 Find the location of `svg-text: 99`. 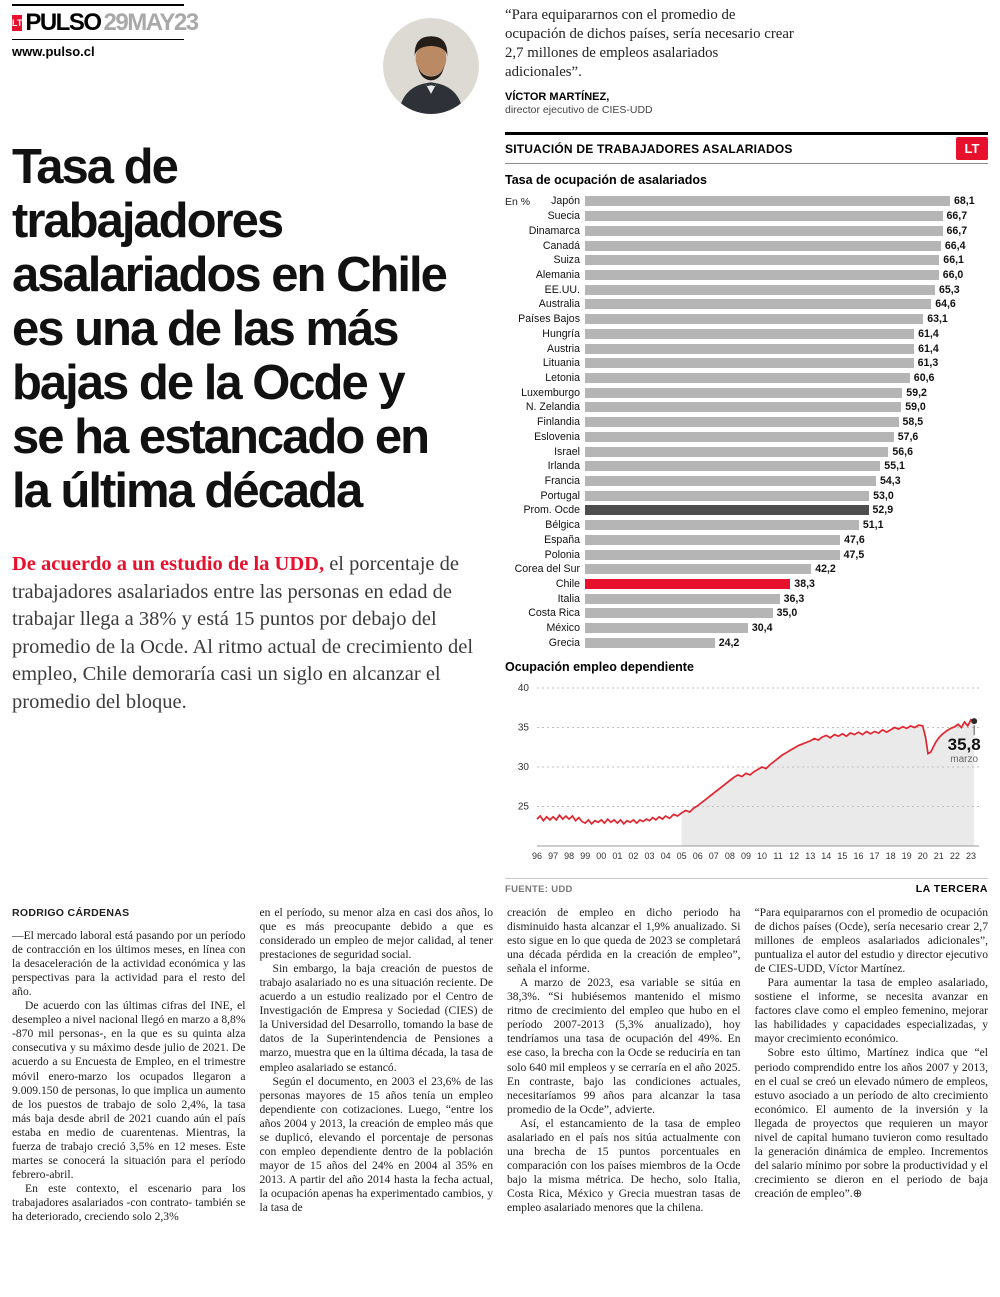

svg-text: 99 is located at coordinates (585, 856).